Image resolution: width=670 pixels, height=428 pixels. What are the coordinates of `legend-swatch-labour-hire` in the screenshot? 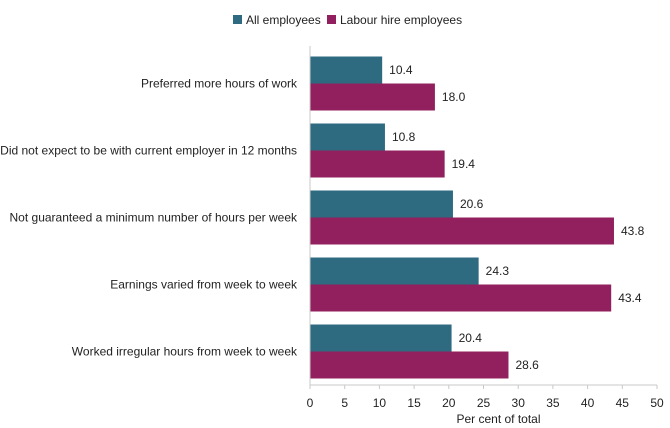 It's located at (331, 19).